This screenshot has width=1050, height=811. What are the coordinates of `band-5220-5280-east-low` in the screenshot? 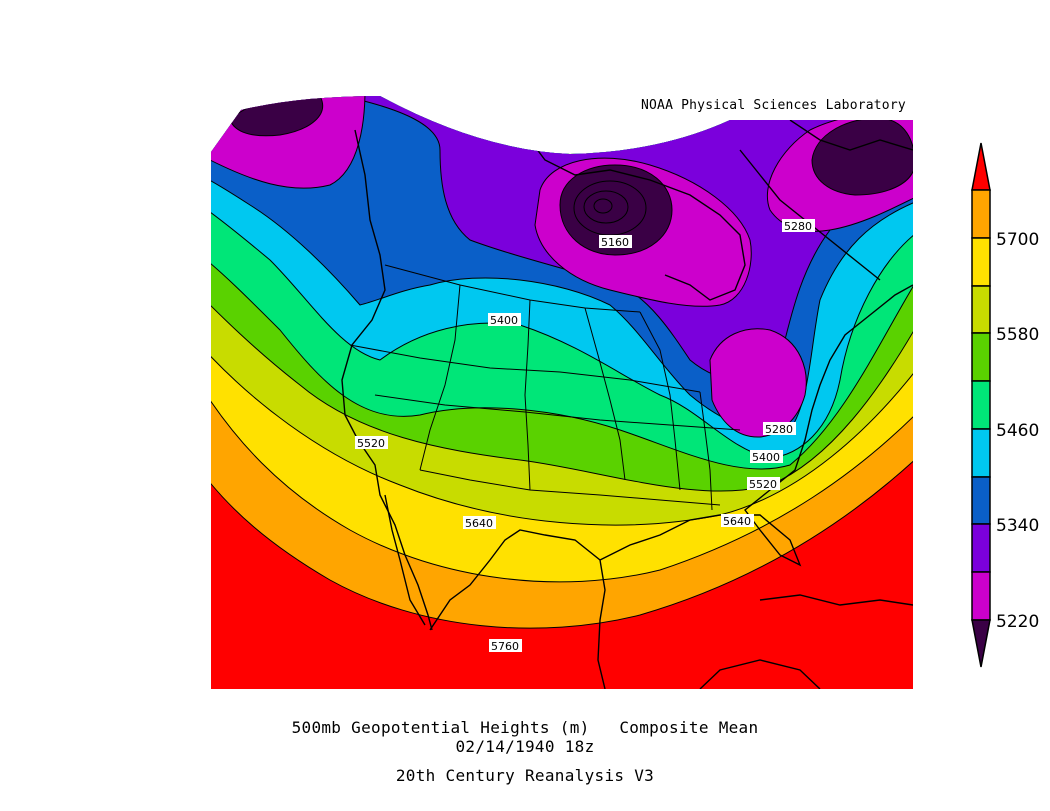 It's located at (758, 383).